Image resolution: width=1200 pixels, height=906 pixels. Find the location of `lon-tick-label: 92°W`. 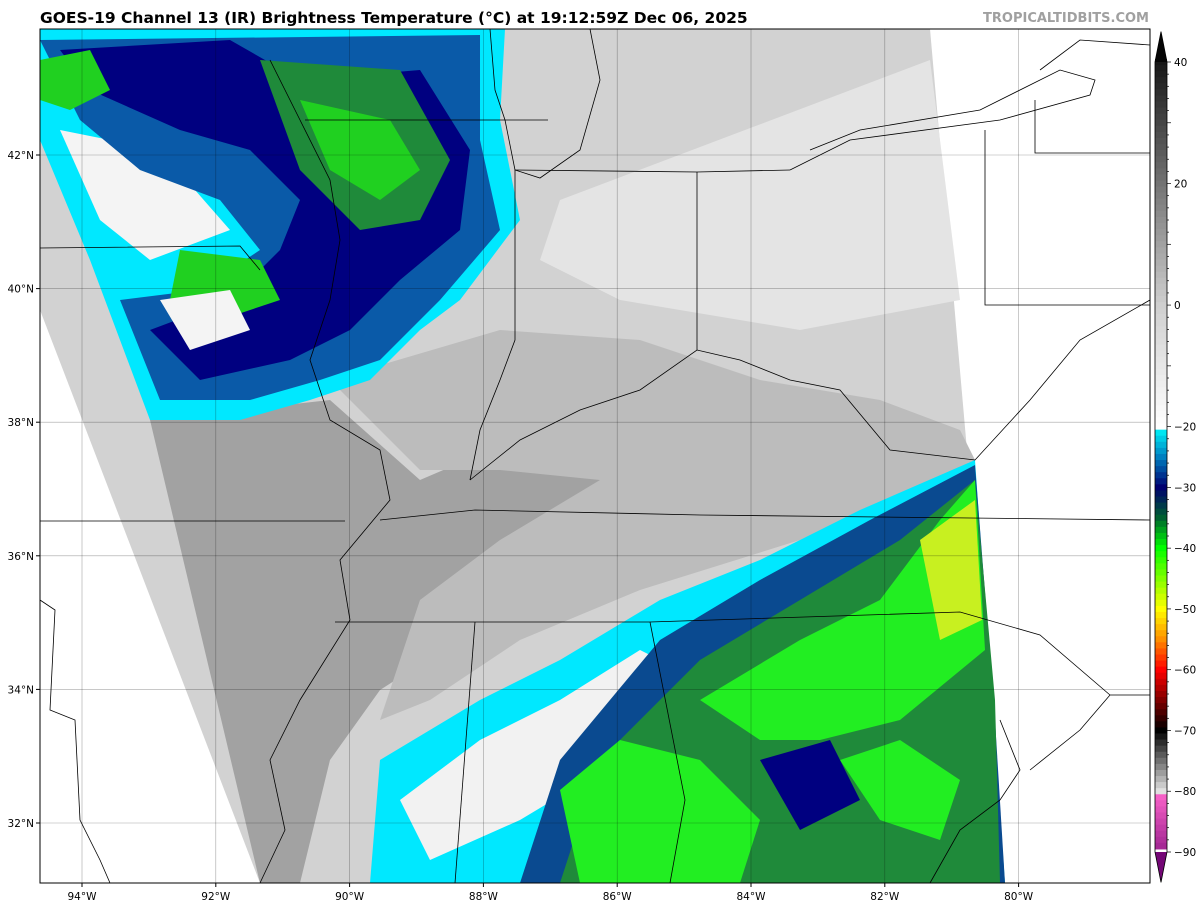

lon-tick-label: 92°W is located at coordinates (216, 897).